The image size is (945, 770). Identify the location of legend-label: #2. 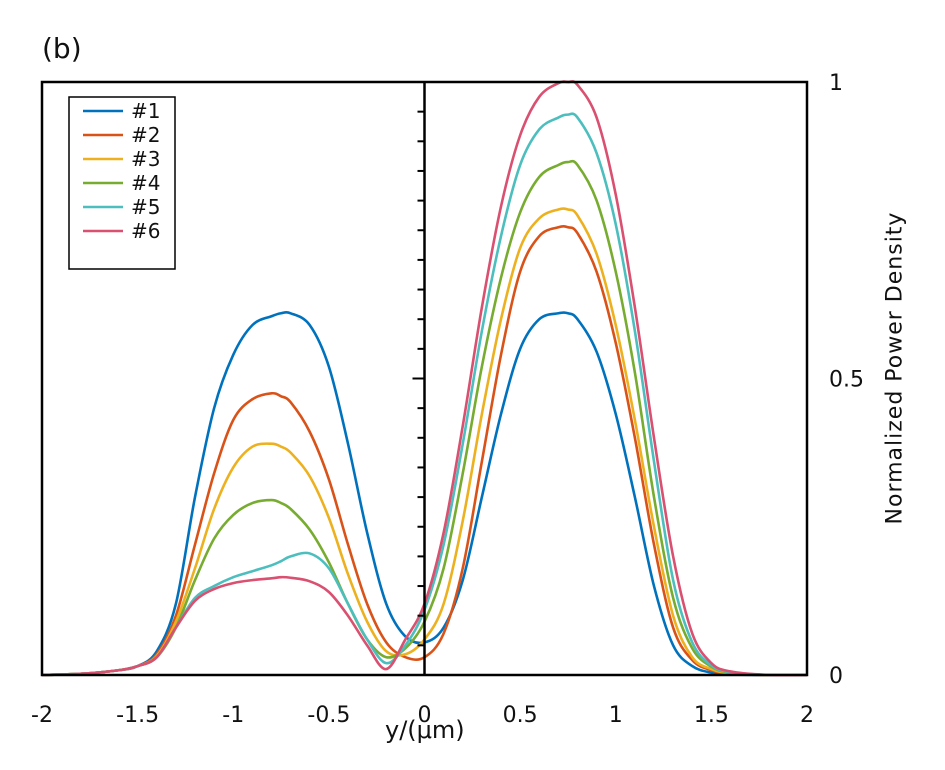
(145, 135).